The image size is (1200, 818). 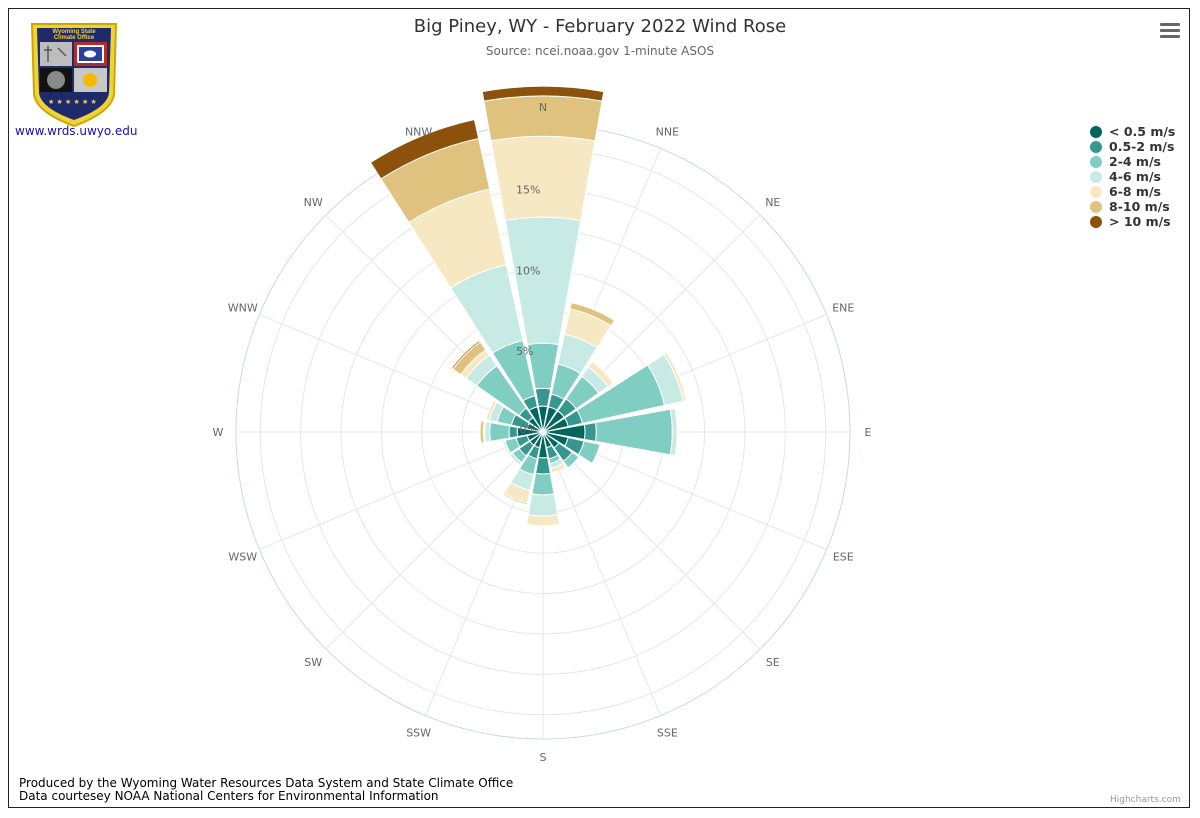 What do you see at coordinates (843, 556) in the screenshot?
I see `direction-label: ESE` at bounding box center [843, 556].